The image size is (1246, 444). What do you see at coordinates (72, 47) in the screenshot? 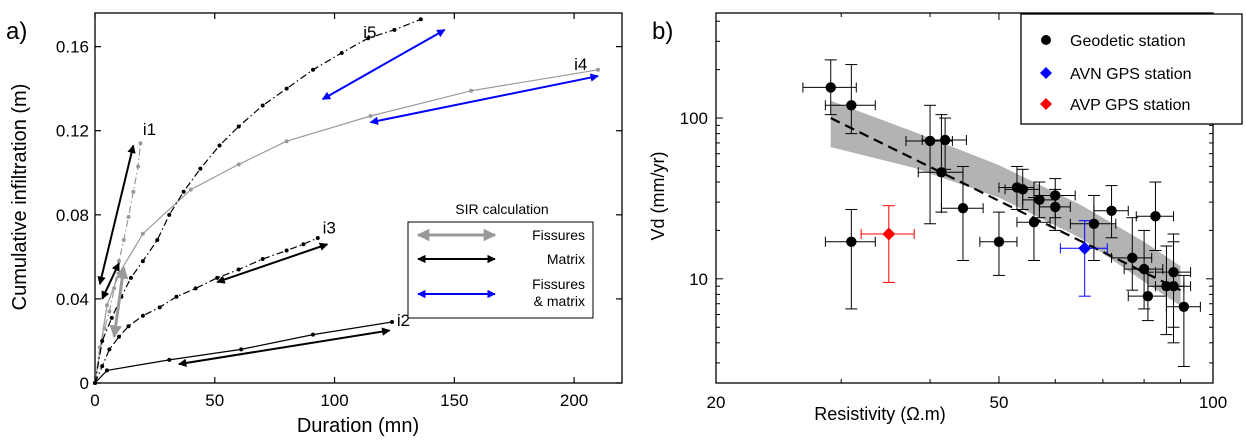
I see `y-tick-label: 0.16` at bounding box center [72, 47].